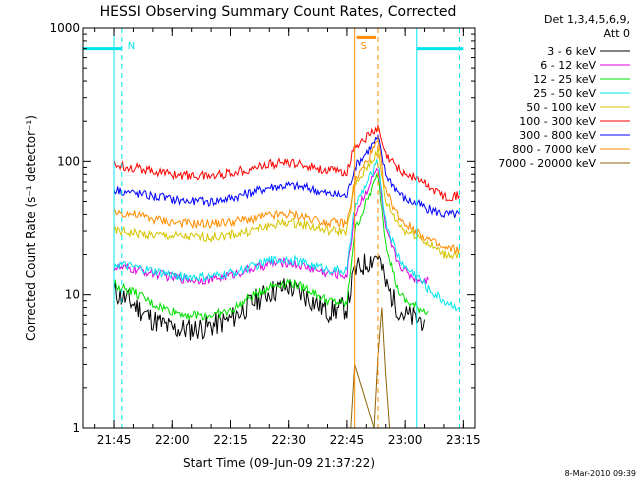  I want to click on y-tick-label-3: 1000, so click(64, 28).